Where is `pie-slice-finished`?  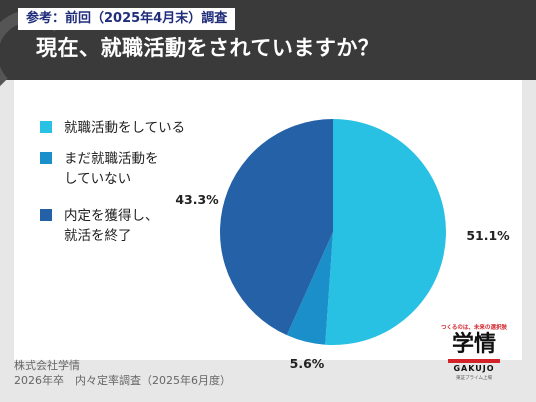 pie-slice-finished is located at coordinates (276, 227).